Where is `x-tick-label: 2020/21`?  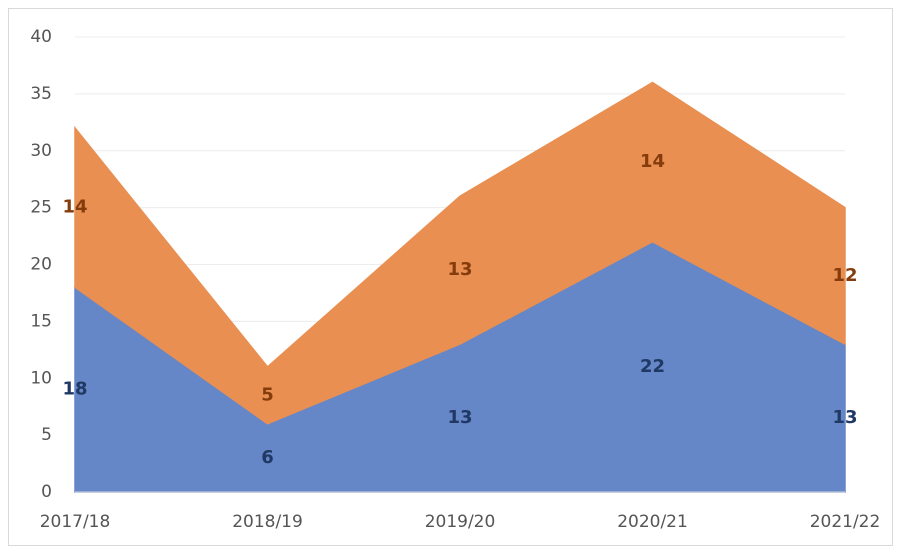 x-tick-label: 2020/21 is located at coordinates (652, 522).